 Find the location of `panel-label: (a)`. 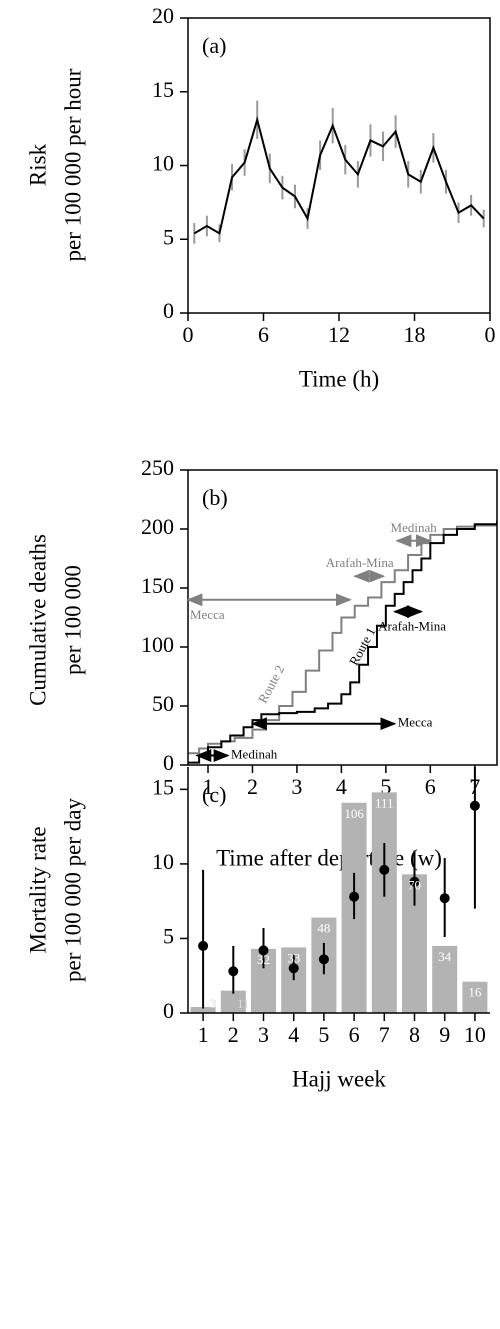

panel-label: (a) is located at coordinates (214, 45).